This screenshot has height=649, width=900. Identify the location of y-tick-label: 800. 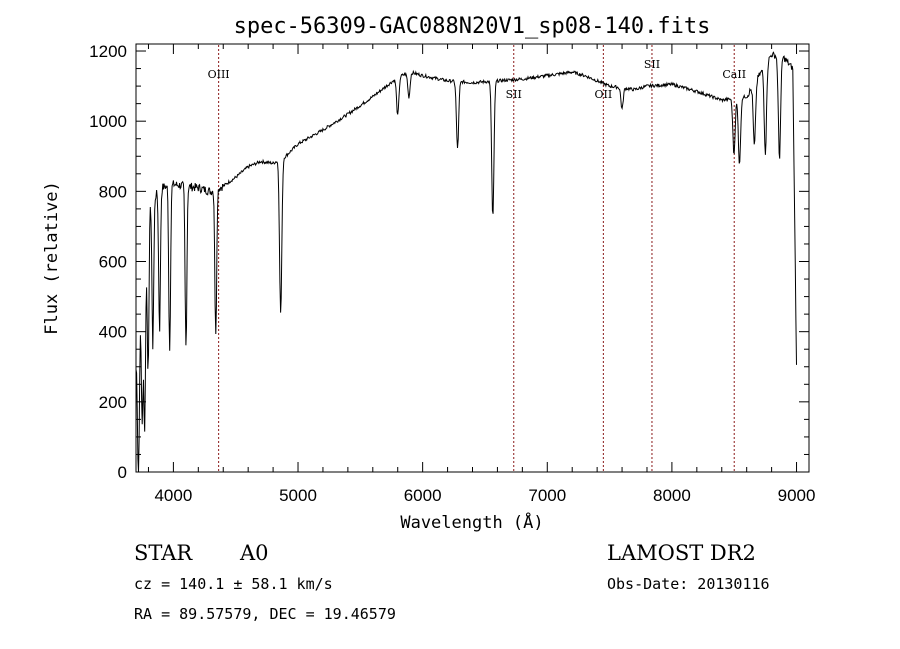
(113, 191).